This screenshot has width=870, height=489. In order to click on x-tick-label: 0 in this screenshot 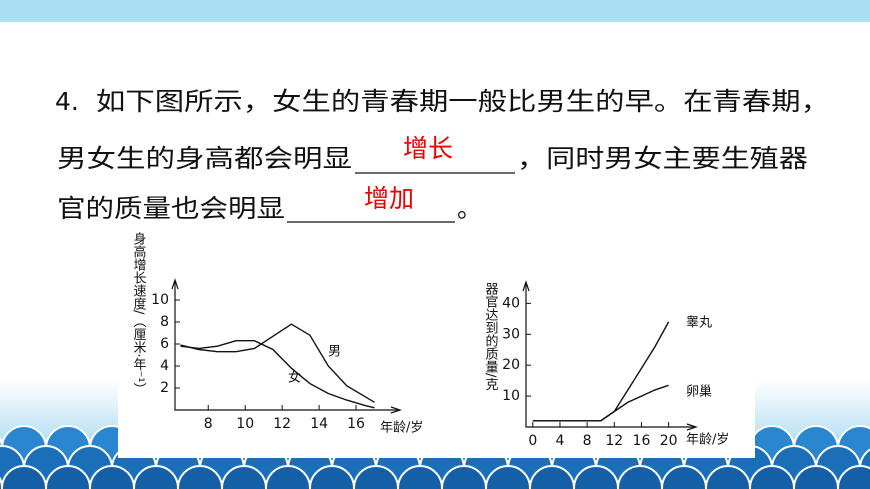, I will do `click(532, 441)`.